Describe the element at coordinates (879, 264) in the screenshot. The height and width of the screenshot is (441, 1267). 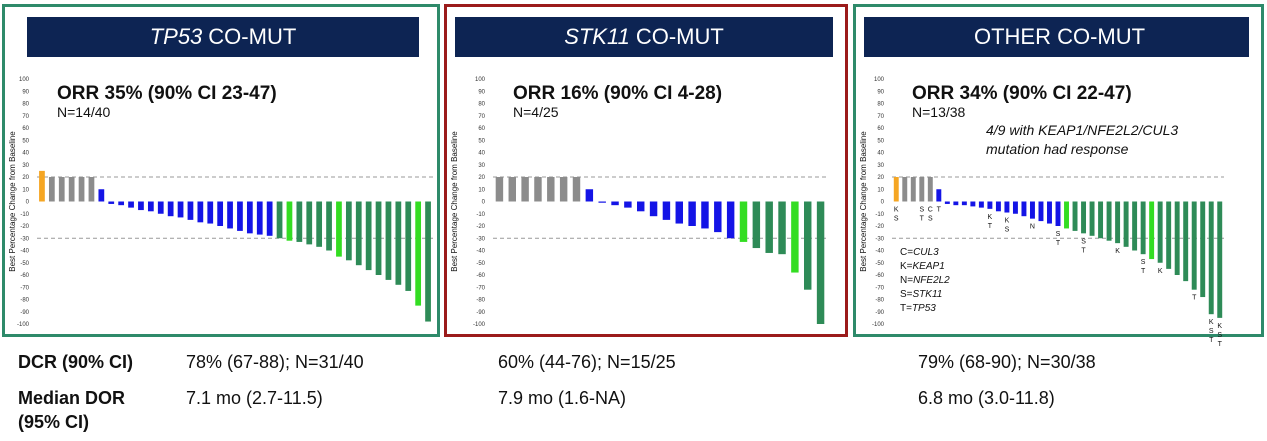
I see `y-tick-label: -50` at that location.